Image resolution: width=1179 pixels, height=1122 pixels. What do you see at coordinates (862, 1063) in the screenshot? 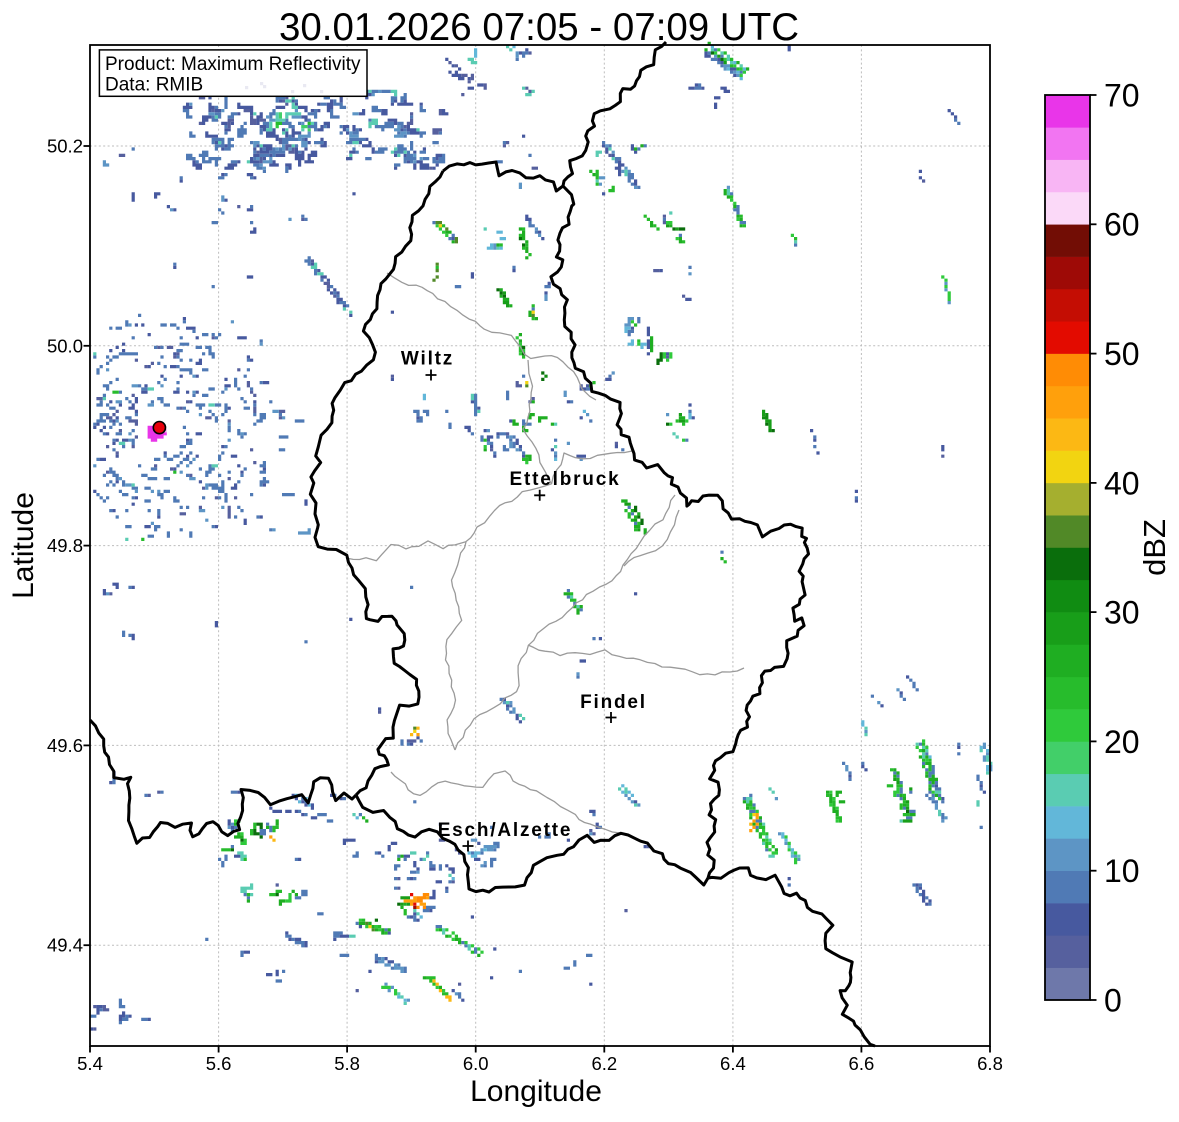
I see `svg-text: 6.6` at bounding box center [862, 1063].